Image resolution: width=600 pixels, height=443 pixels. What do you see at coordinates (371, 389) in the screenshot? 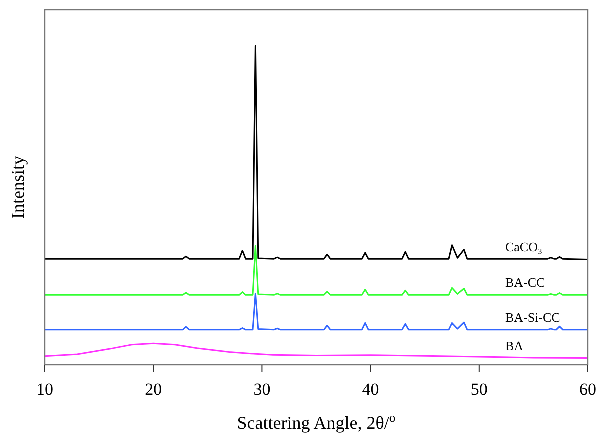
I see `x-tick-label: 40` at bounding box center [371, 389].